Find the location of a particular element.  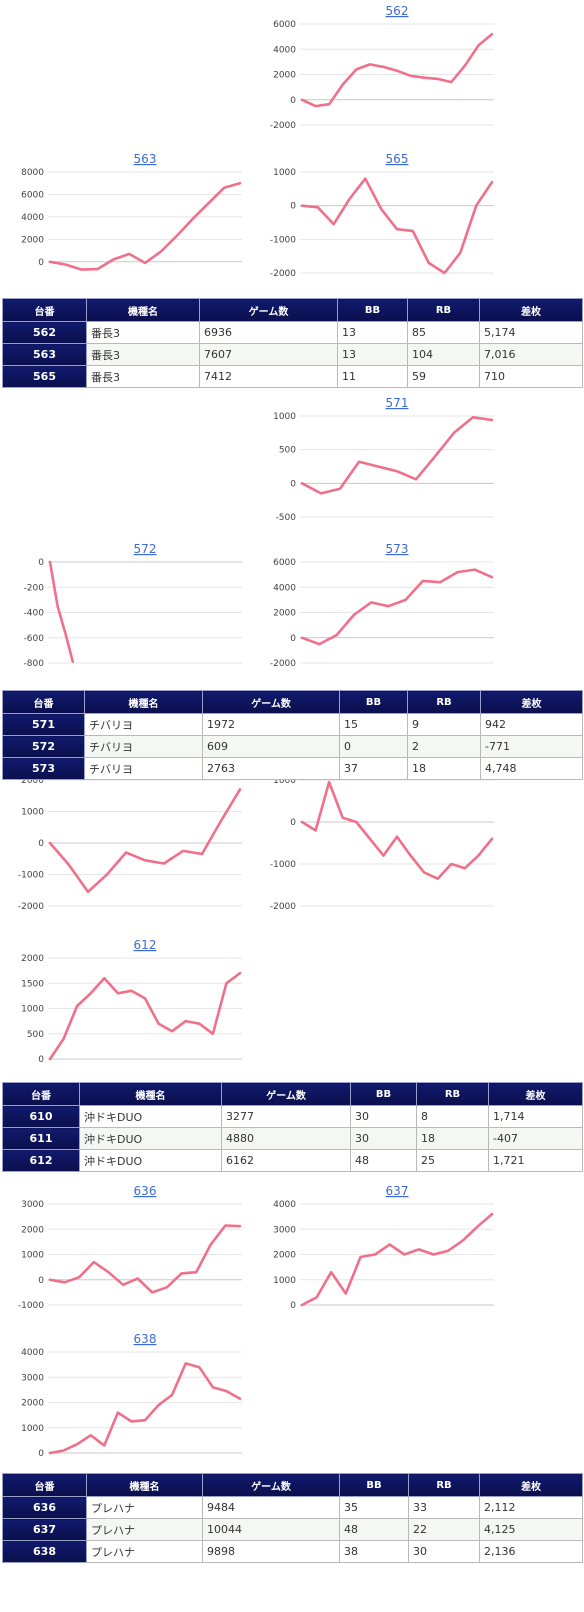

chart-title: 571 is located at coordinates (397, 403).